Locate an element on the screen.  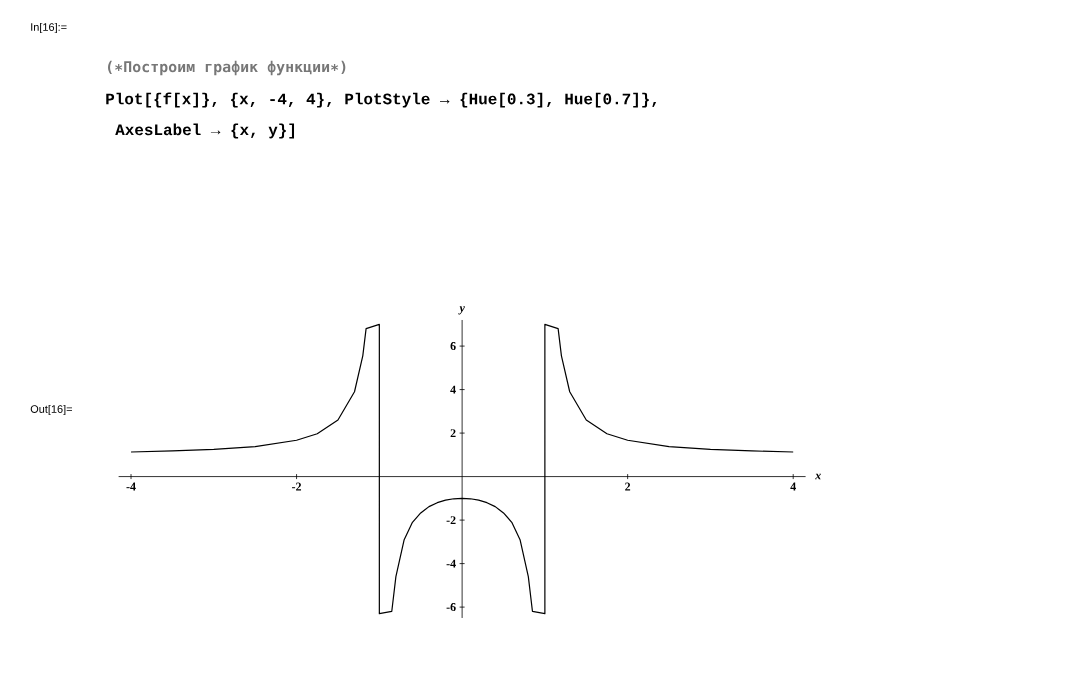
y-tick-label: -4 is located at coordinates (451, 563).